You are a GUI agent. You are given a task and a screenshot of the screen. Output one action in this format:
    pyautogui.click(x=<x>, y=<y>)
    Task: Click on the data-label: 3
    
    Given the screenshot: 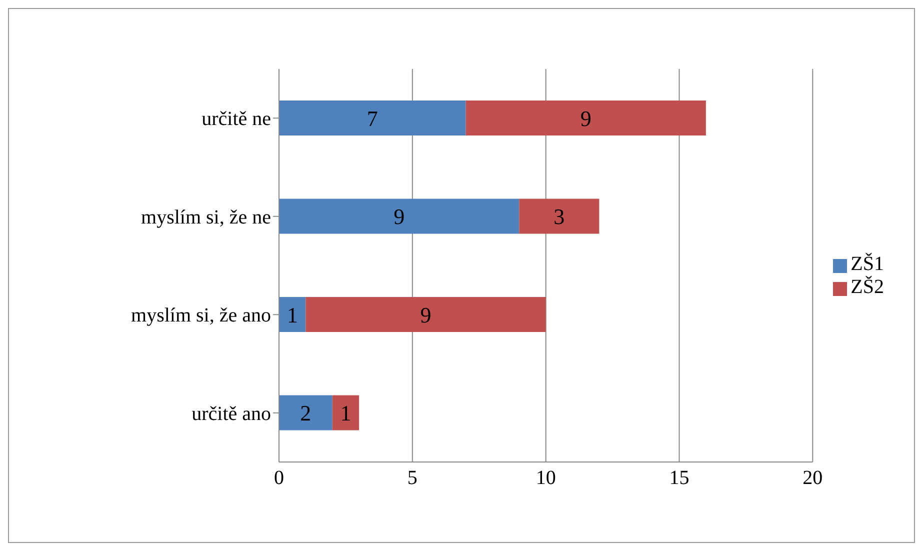 What is the action you would take?
    pyautogui.click(x=559, y=216)
    